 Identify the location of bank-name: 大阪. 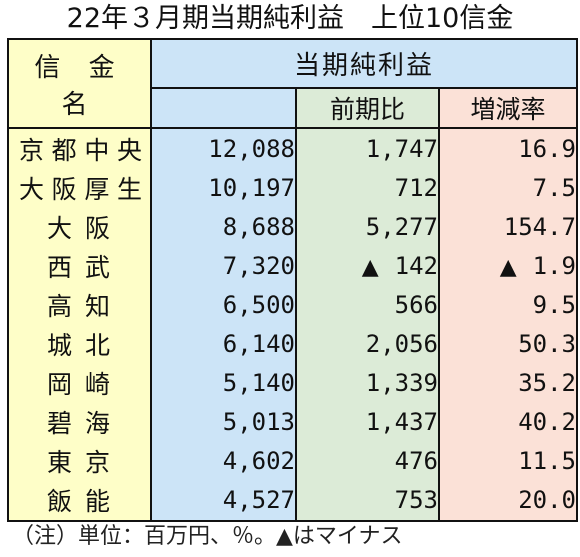
(79, 226).